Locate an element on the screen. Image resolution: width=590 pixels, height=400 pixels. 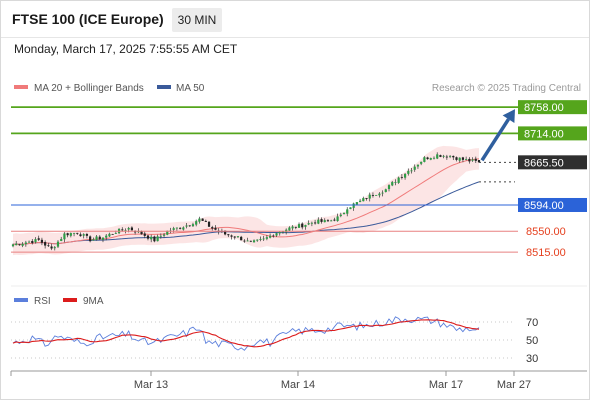
level-8714-00-tag is located at coordinates (552, 133).